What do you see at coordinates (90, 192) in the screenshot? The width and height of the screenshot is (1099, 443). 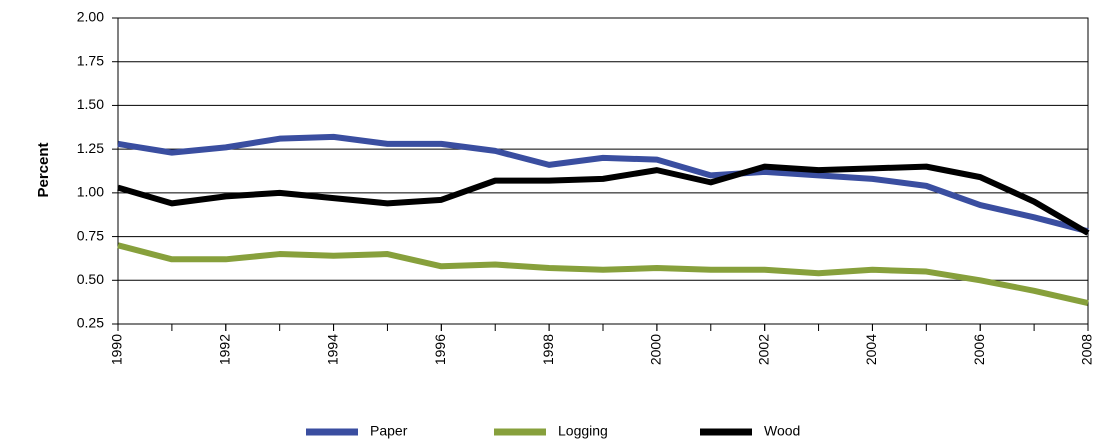 I see `y-tick-label: 1.00` at bounding box center [90, 192].